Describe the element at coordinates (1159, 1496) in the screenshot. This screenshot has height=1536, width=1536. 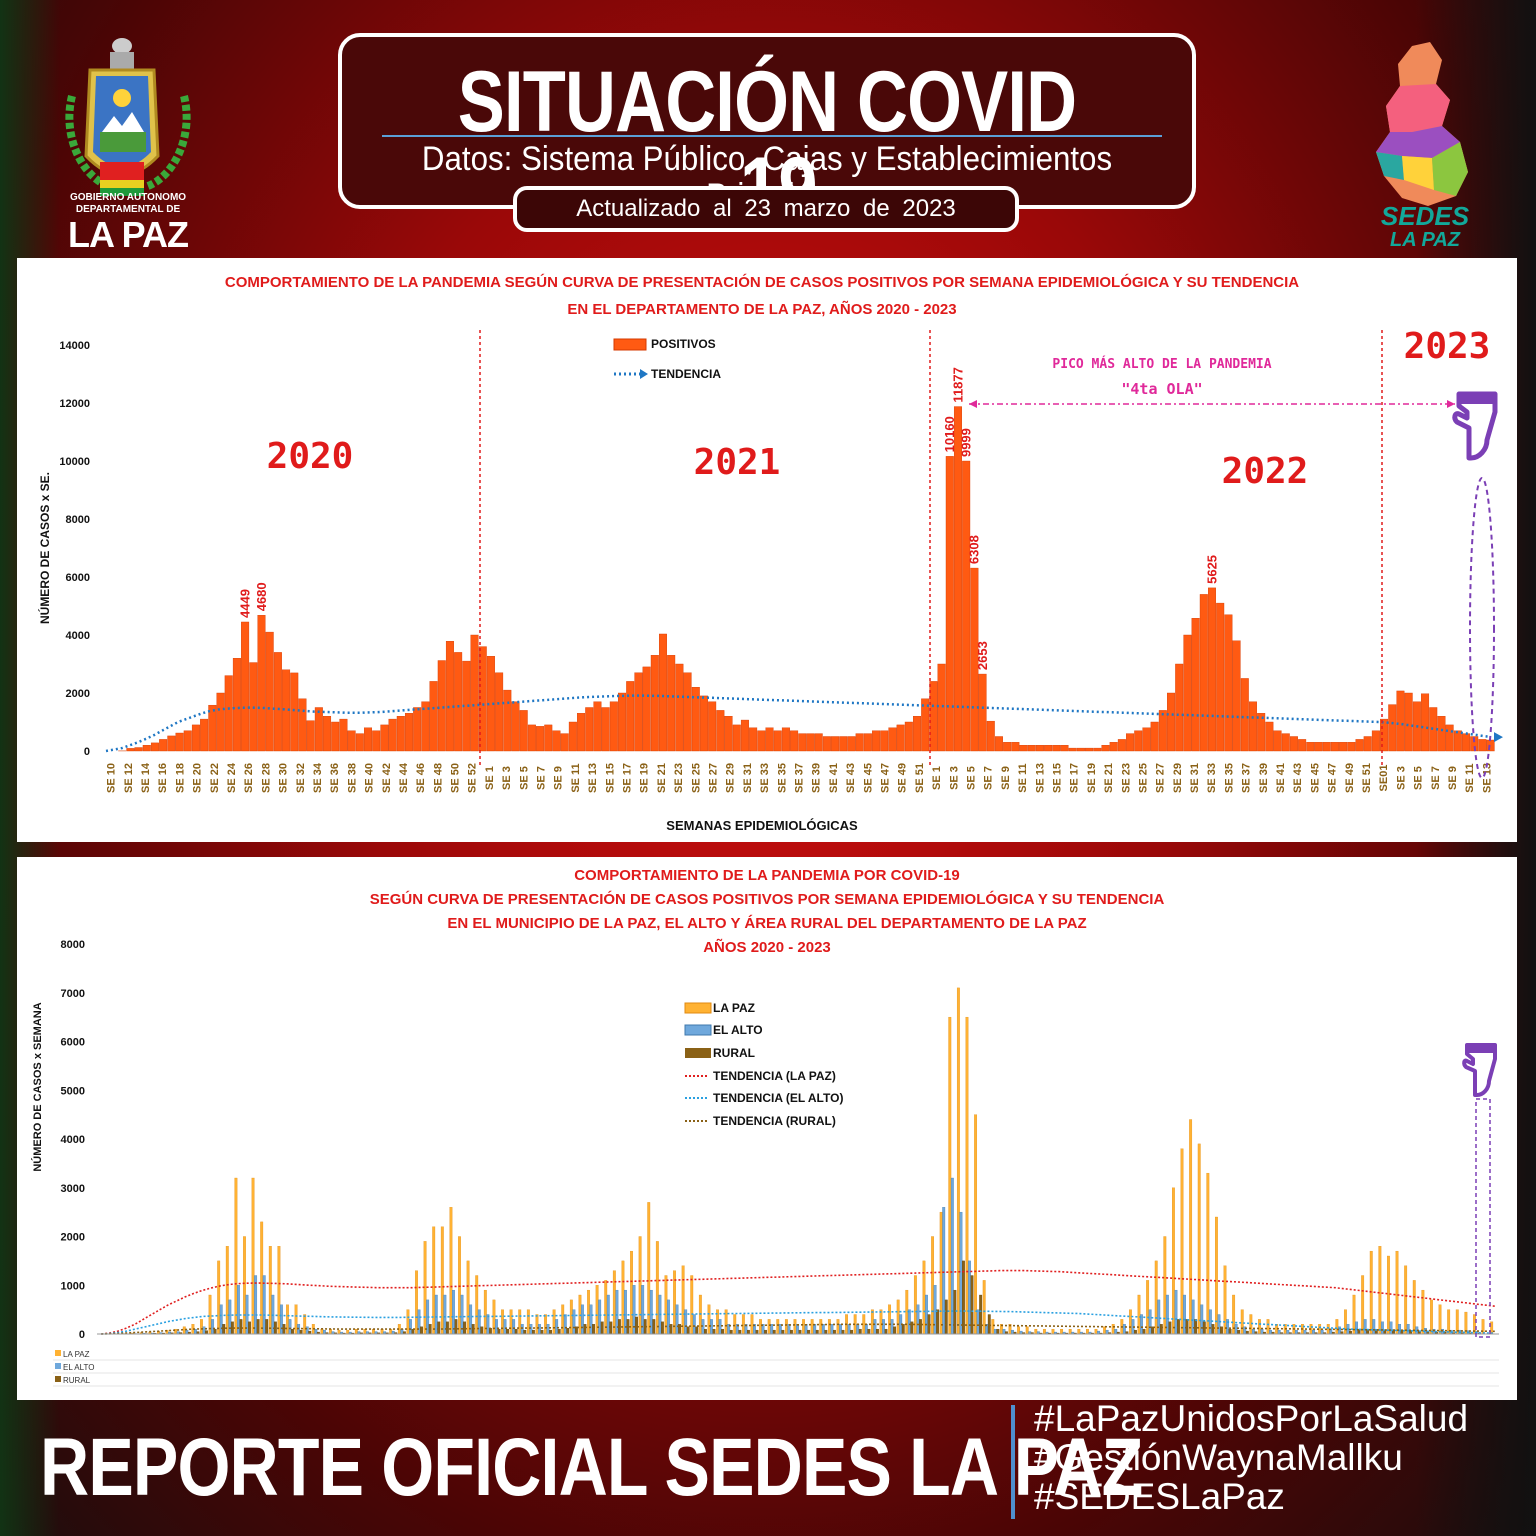
I see `hashtag-item: #SEDESLaPaz` at that location.